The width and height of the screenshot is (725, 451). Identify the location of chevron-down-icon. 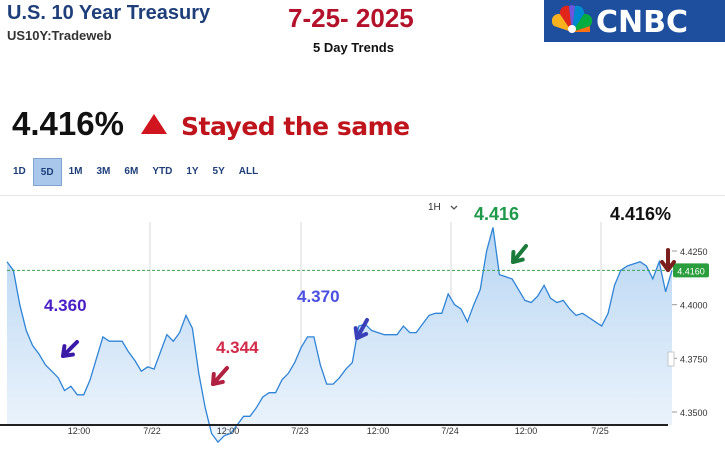
(454, 208).